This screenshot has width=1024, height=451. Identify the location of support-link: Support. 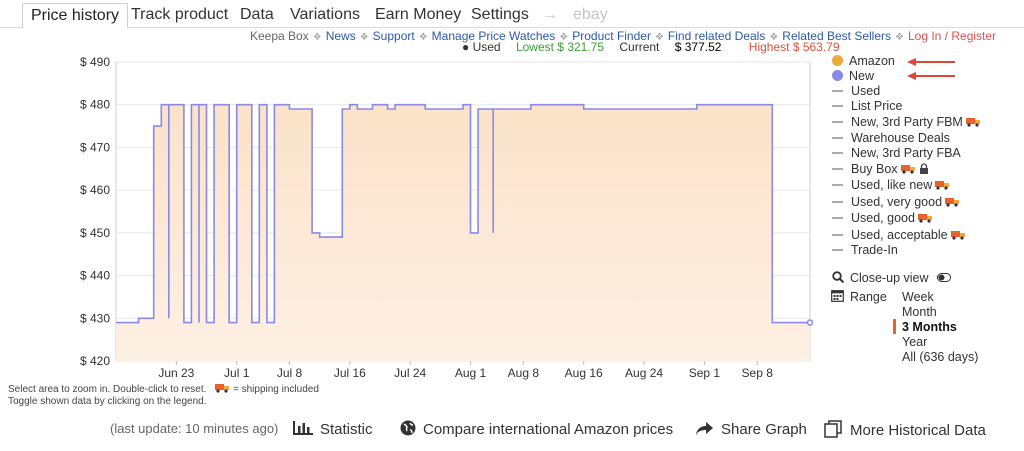
(393, 36).